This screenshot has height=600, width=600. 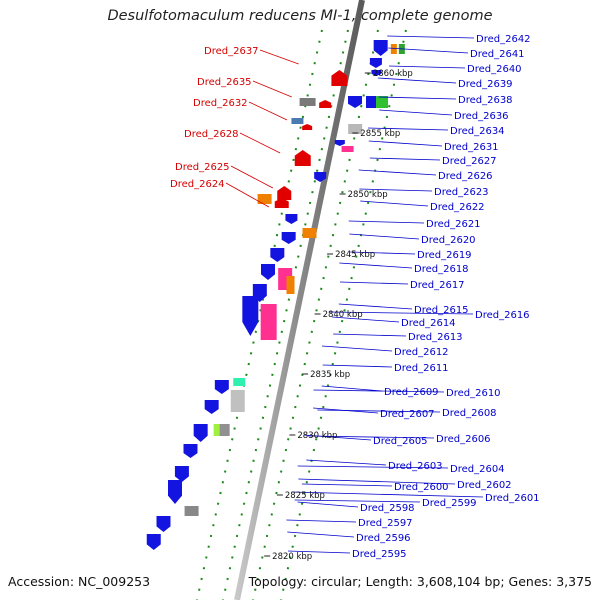 I want to click on reverse-gene-label: Dred_2632, so click(x=220, y=103).